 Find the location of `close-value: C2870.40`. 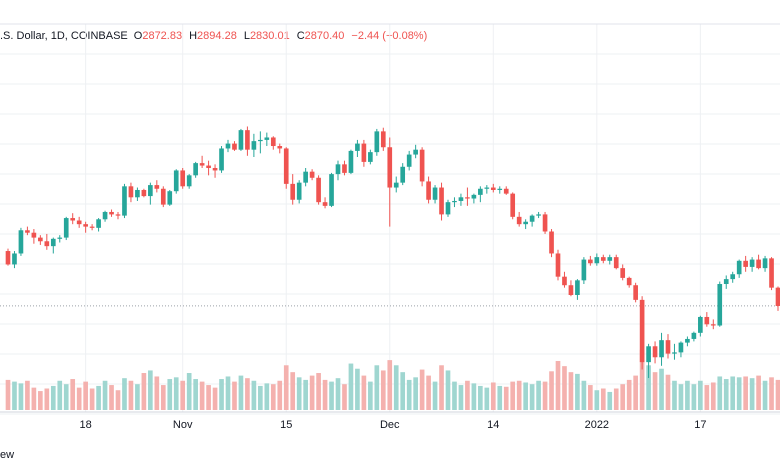

close-value: C2870.40 is located at coordinates (320, 36).